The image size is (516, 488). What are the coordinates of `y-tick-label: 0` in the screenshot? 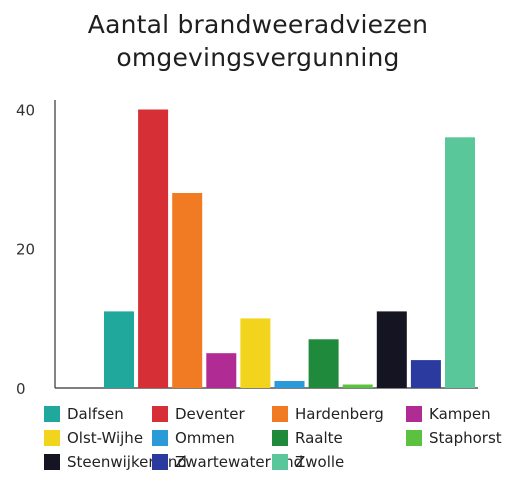 It's located at (21, 389).